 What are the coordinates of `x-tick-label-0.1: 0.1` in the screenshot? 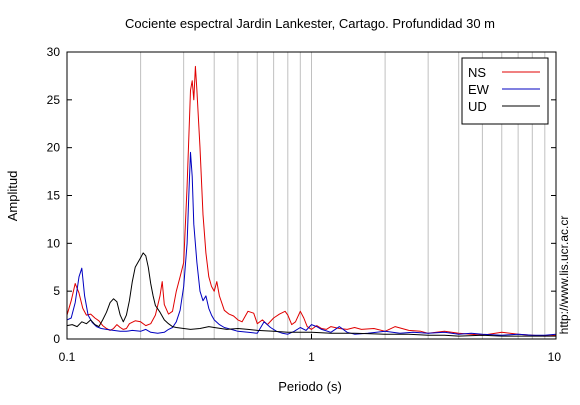 It's located at (67, 357).